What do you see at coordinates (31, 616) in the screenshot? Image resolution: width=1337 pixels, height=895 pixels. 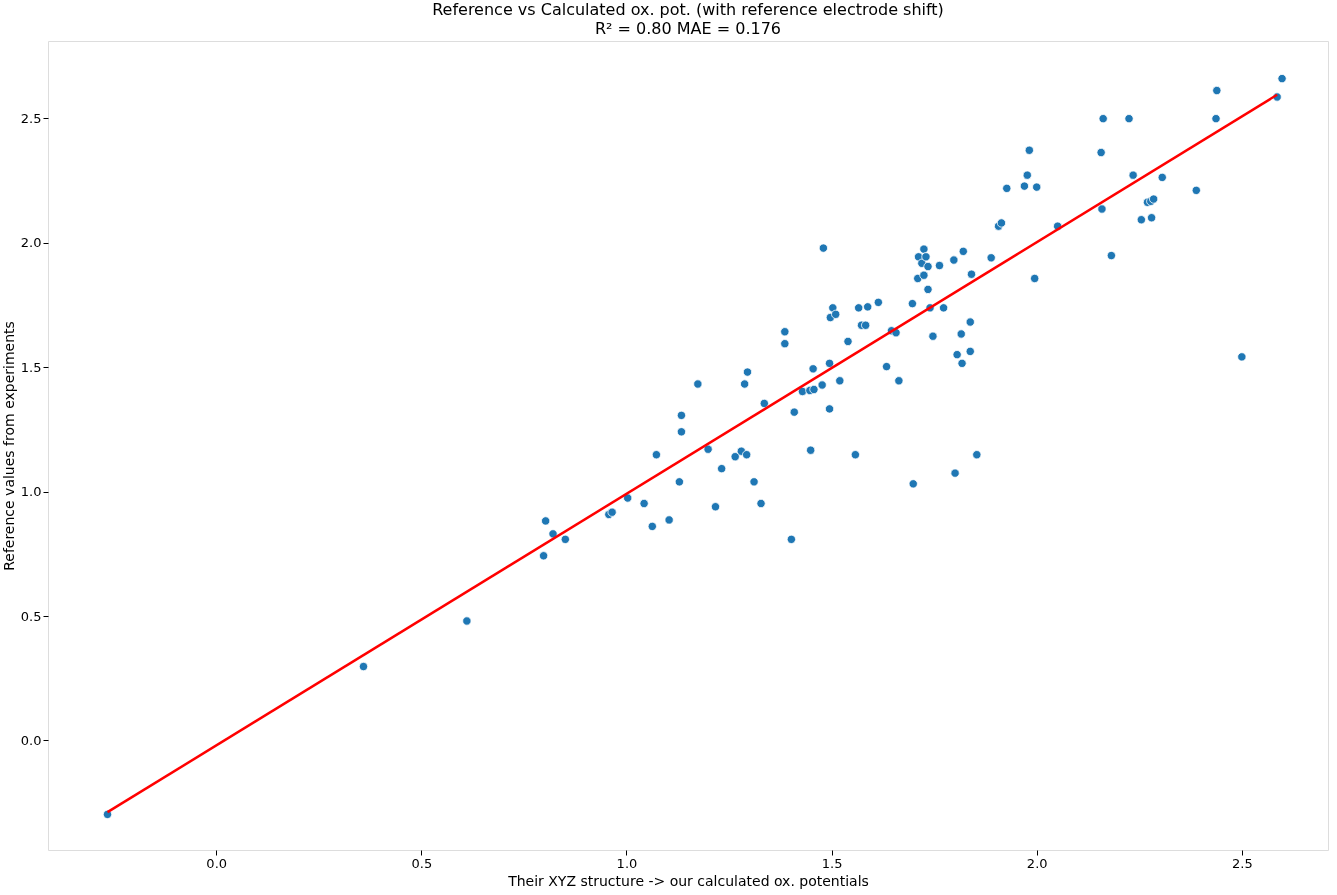 I see `y-tick-label: 0.5` at bounding box center [31, 616].